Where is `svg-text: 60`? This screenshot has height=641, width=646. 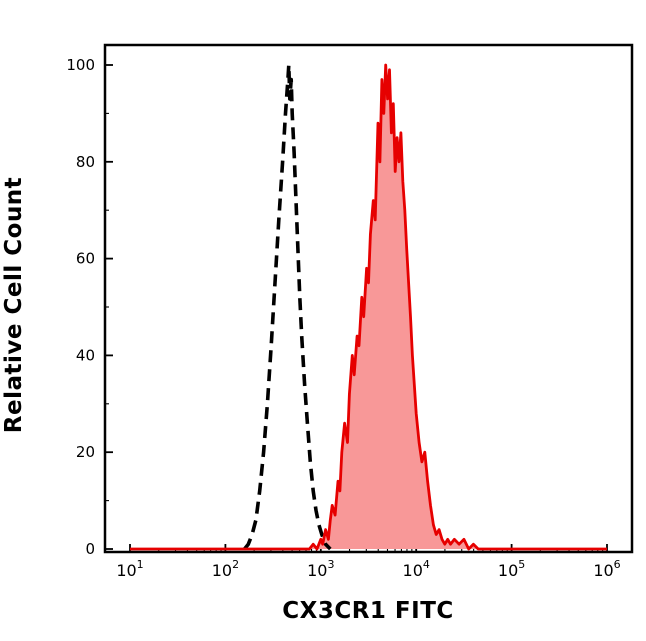
svg-text: 60 is located at coordinates (85, 259).